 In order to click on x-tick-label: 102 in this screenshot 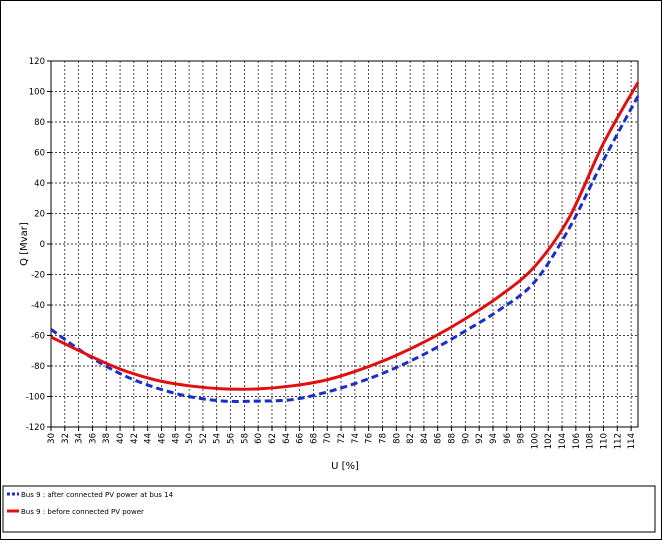, I will do `click(549, 441)`.